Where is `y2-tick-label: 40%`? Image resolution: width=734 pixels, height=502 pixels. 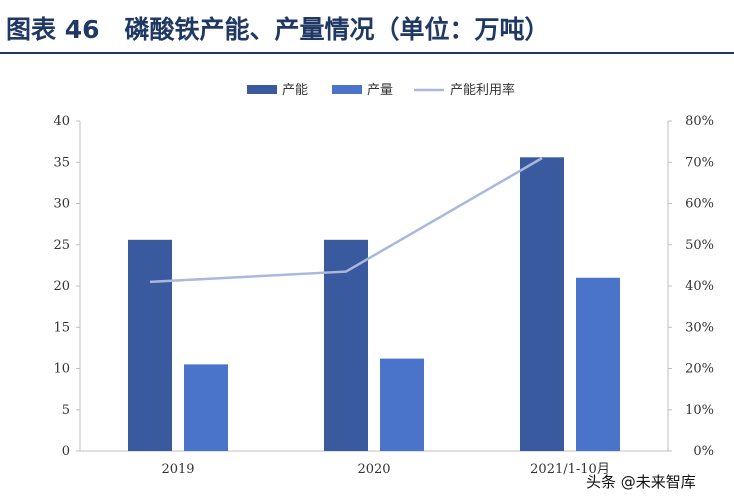
y2-tick-label: 40% is located at coordinates (699, 286).